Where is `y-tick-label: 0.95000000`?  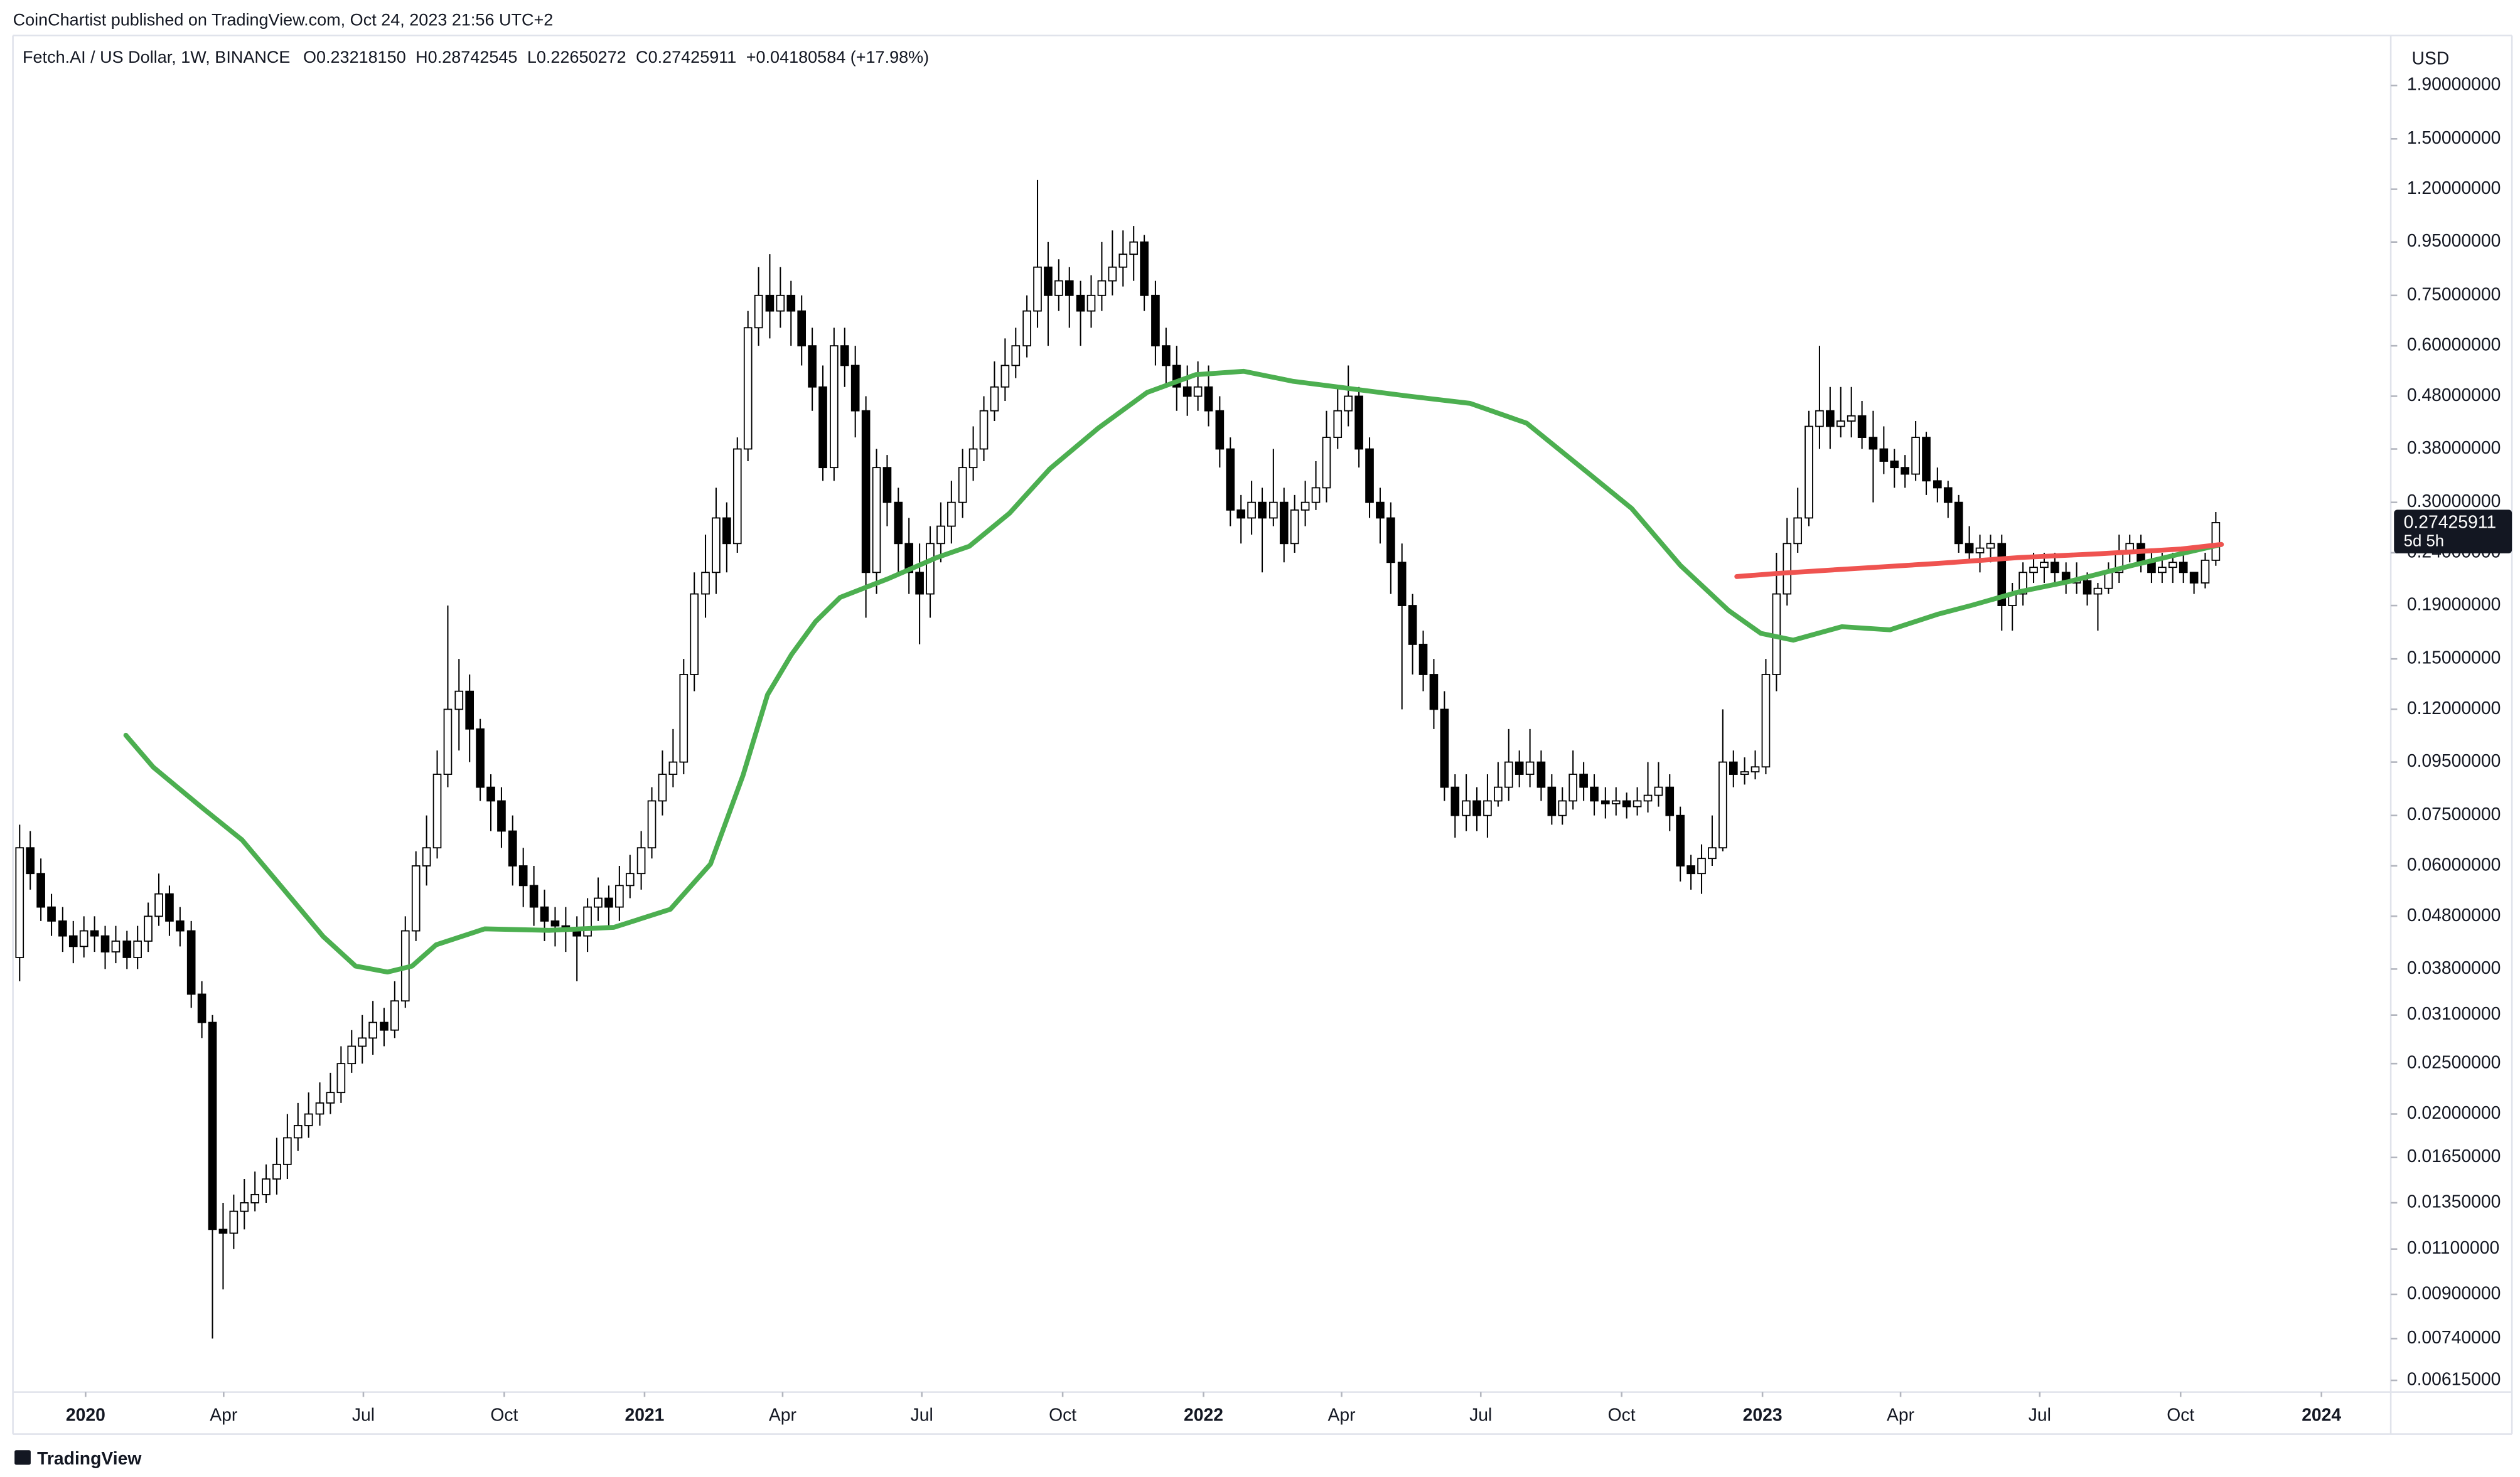
y-tick-label: 0.95000000 is located at coordinates (2454, 240).